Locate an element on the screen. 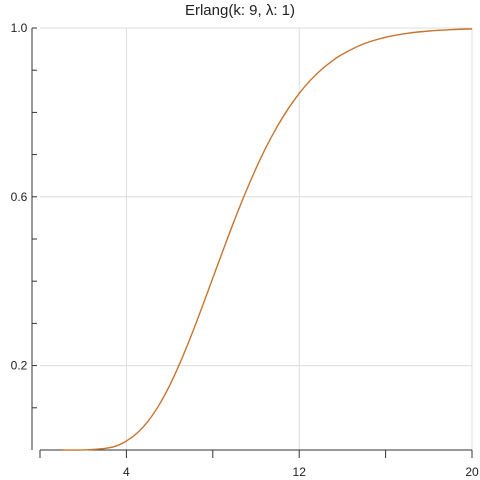  chart-title: Erlang(k: 9, λ: 1) is located at coordinates (240, 10).